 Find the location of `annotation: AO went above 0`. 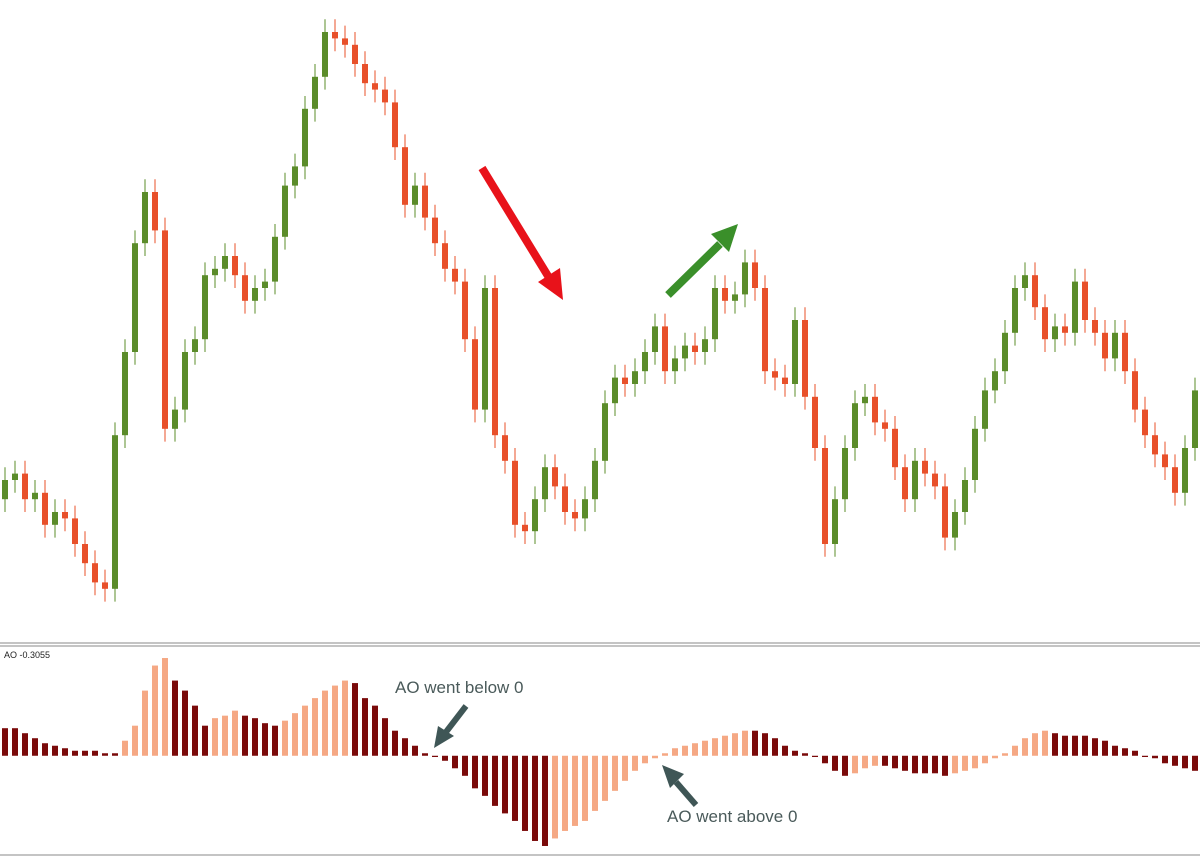

annotation: AO went above 0 is located at coordinates (732, 816).